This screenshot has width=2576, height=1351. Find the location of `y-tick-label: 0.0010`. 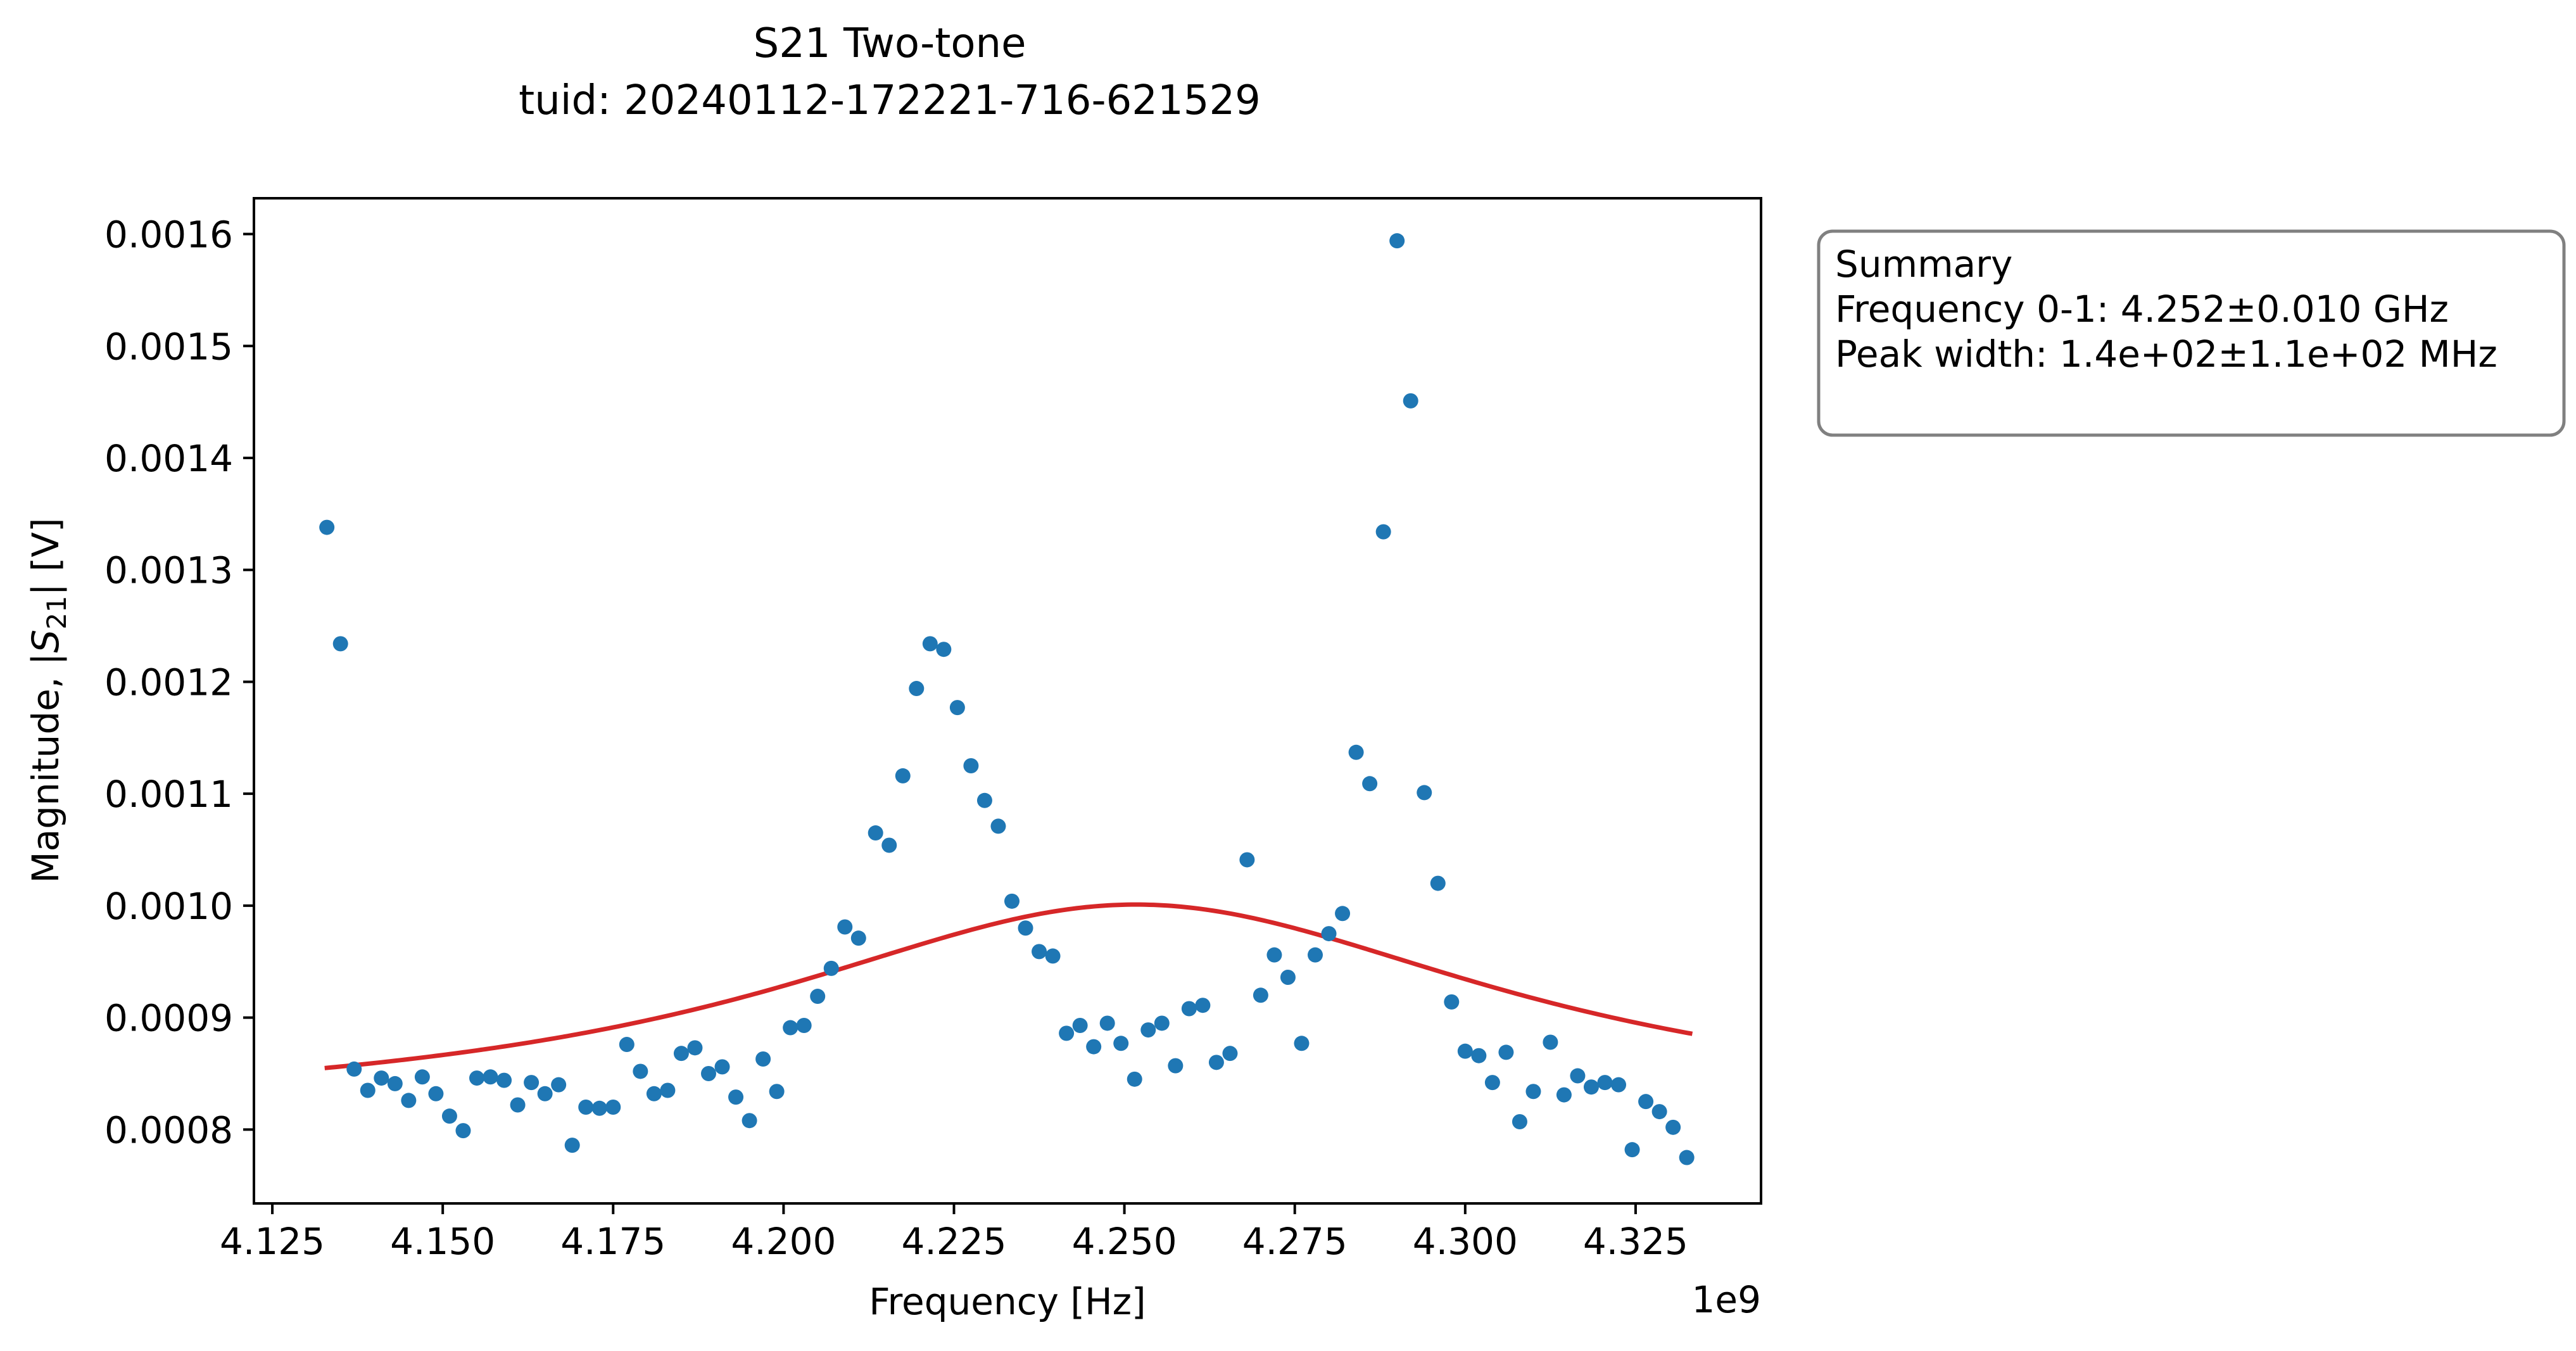

y-tick-label: 0.0010 is located at coordinates (169, 906).